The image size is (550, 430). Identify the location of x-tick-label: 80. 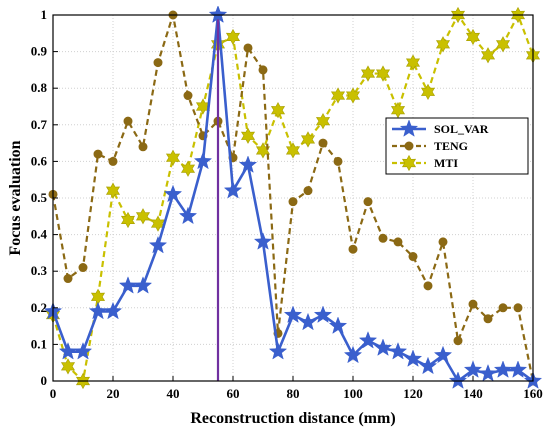
(293, 393).